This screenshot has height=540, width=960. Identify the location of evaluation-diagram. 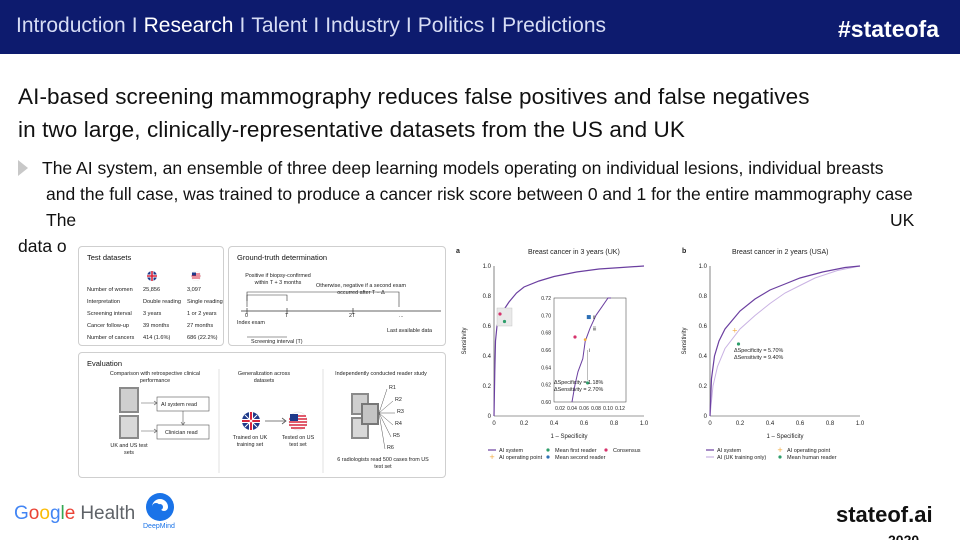
(257, 421).